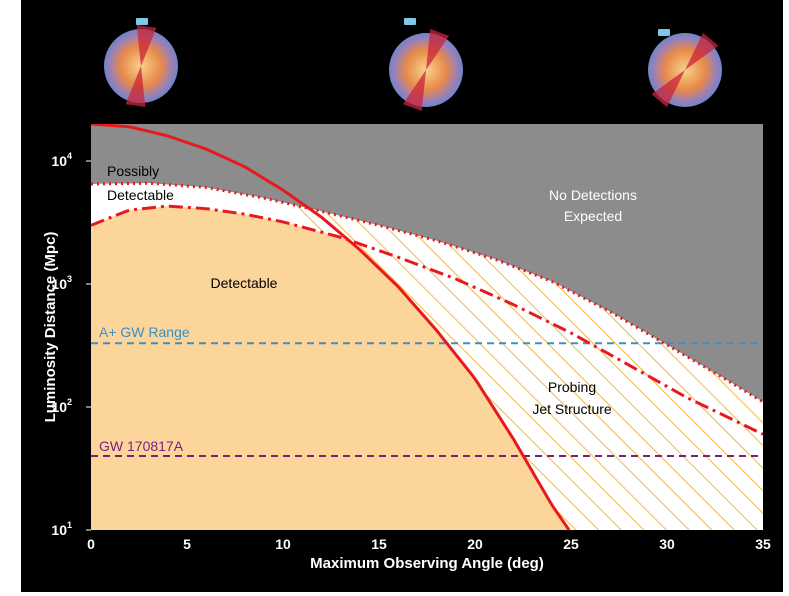  I want to click on y-tick-label: 10³, so click(61, 283).